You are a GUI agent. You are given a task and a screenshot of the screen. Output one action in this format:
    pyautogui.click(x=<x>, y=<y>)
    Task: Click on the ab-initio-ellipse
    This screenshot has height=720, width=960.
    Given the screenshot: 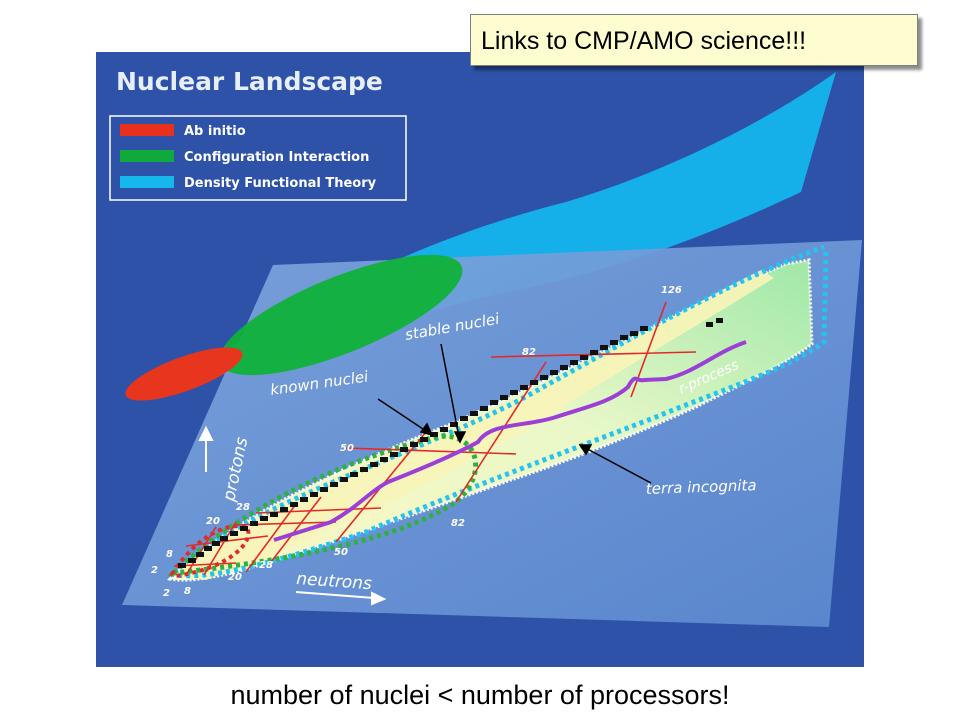 What is the action you would take?
    pyautogui.click(x=184, y=374)
    